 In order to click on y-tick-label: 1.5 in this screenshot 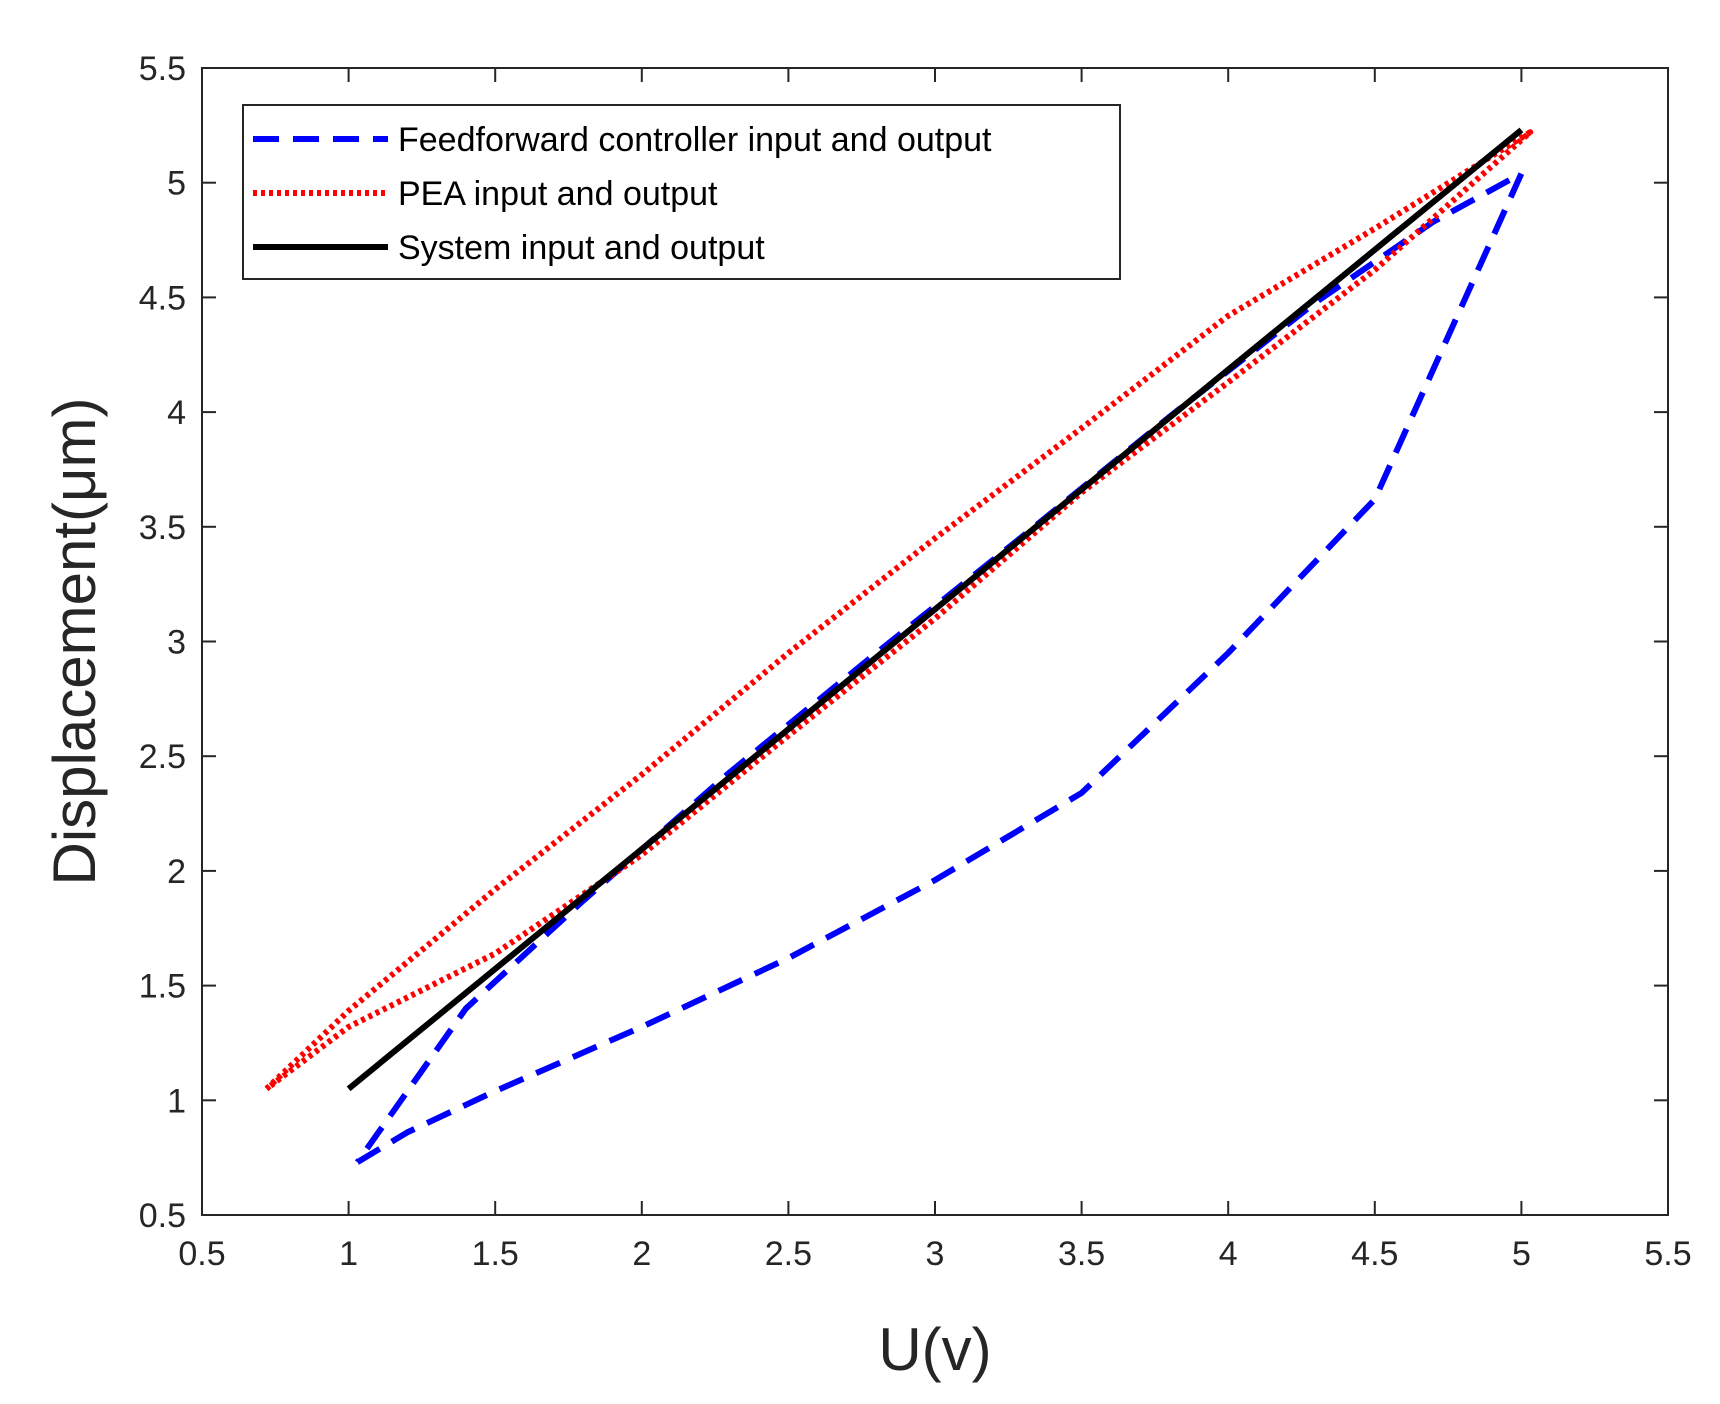, I will do `click(162, 987)`.